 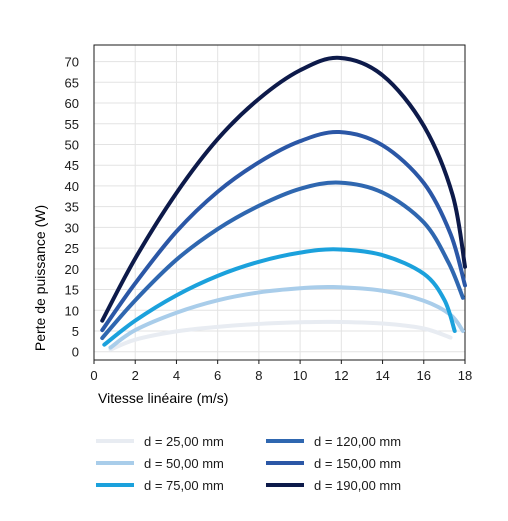 I want to click on y-tick-label: 20, so click(x=72, y=269).